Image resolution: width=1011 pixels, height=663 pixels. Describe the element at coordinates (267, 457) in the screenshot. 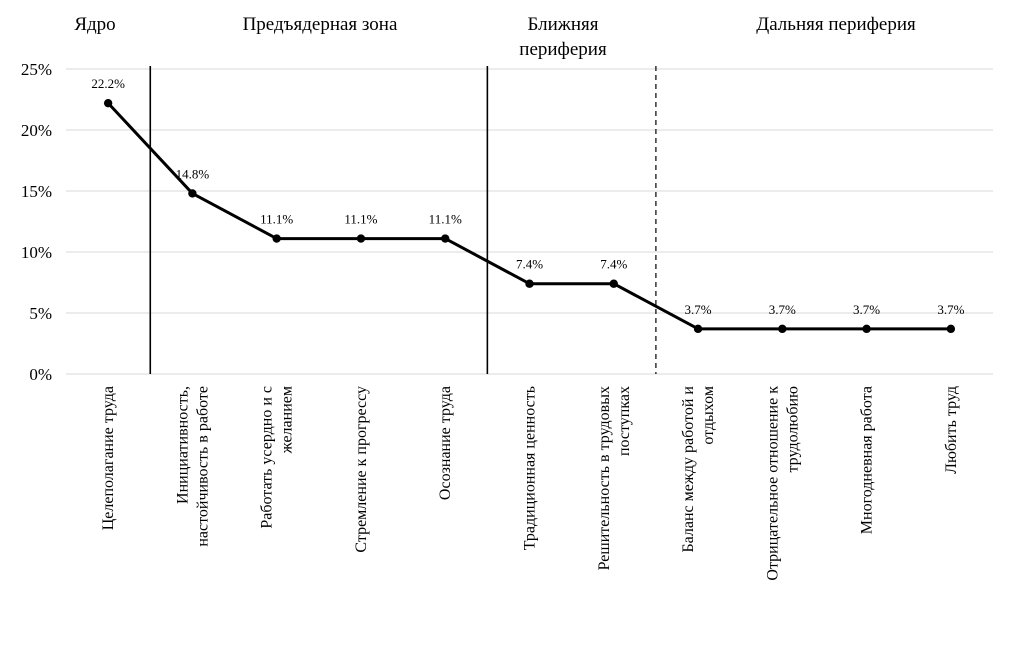

I see `category-label-line: Работать усердно и с` at that location.